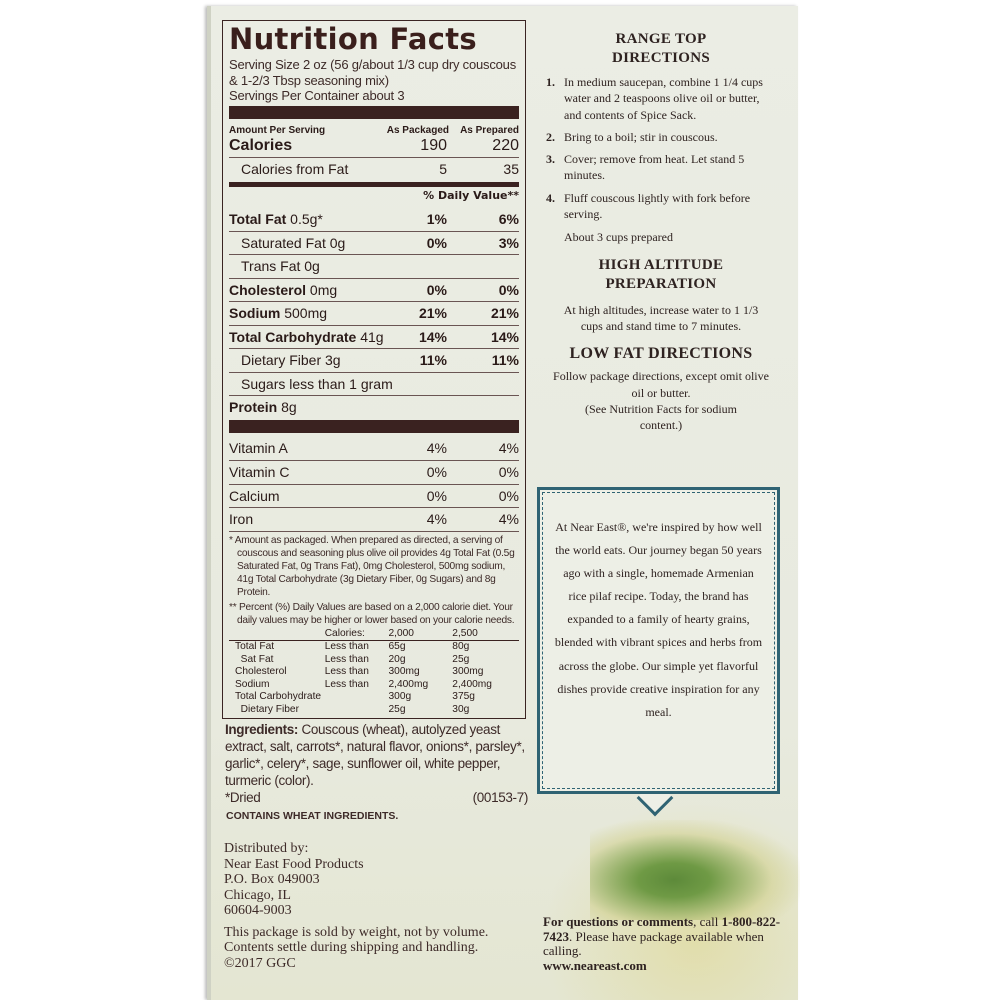 Image resolution: width=1000 pixels, height=1000 pixels. Describe the element at coordinates (397, 659) in the screenshot. I see `daily-value-cell: 20g` at that location.